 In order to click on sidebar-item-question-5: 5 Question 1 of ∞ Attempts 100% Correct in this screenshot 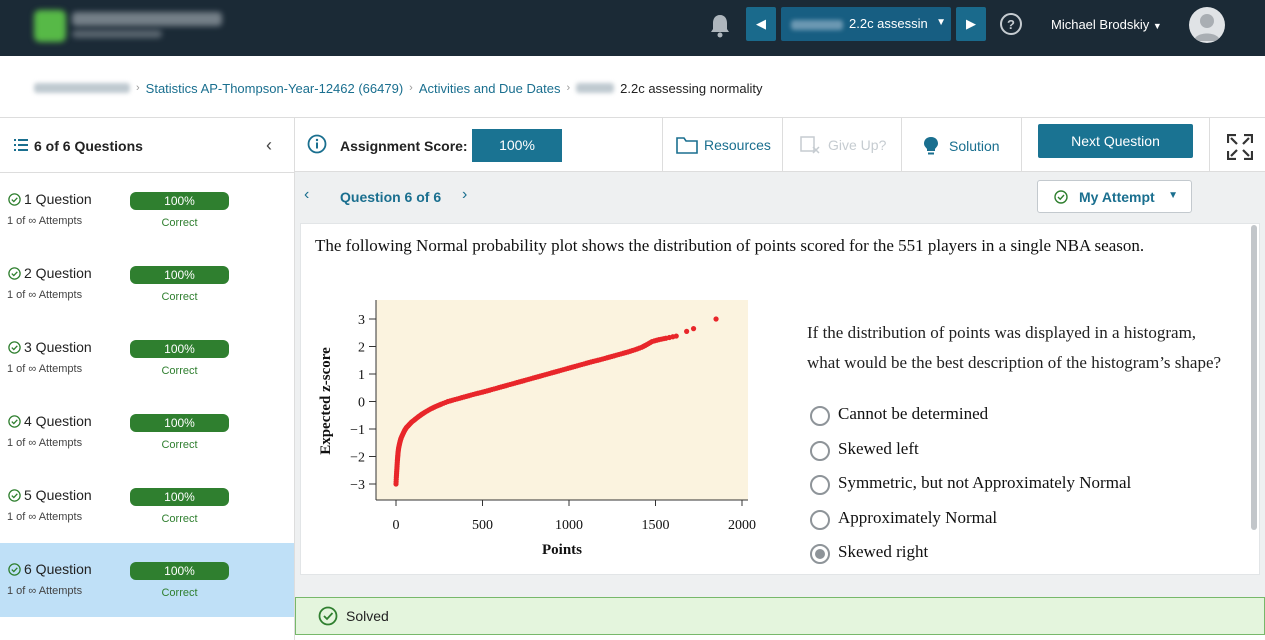, I will do `click(147, 506)`.